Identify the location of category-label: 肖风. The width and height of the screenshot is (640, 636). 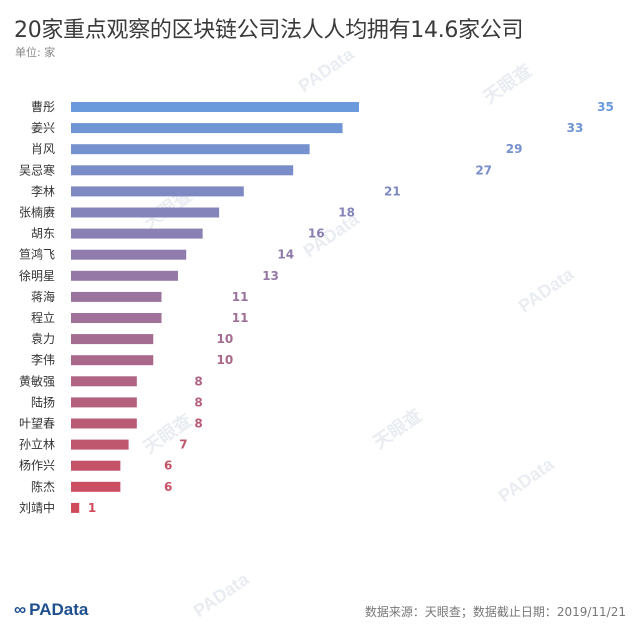
(43, 149).